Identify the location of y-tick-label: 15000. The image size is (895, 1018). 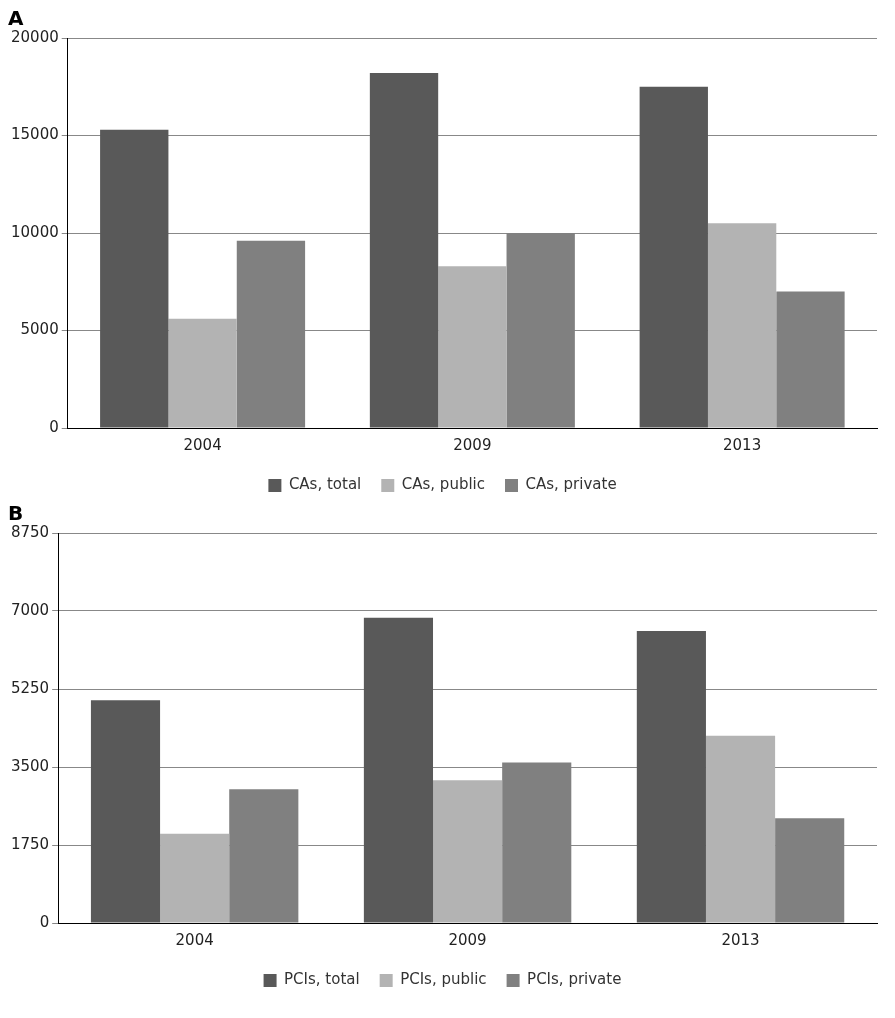
(35, 134).